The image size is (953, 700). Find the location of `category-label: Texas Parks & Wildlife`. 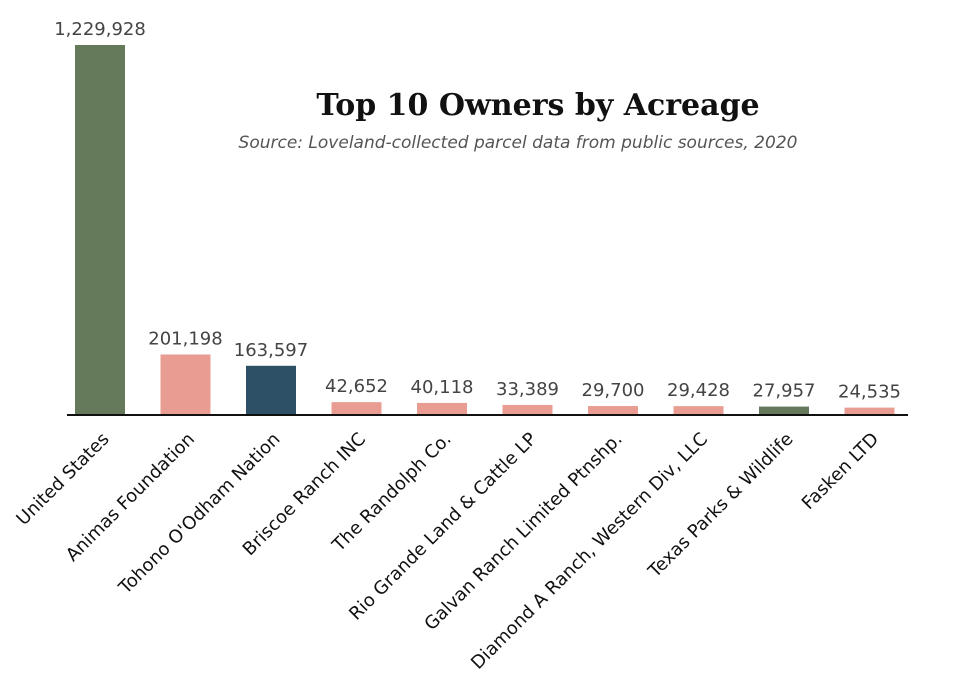

category-label: Texas Parks & Wildlife is located at coordinates (721, 506).